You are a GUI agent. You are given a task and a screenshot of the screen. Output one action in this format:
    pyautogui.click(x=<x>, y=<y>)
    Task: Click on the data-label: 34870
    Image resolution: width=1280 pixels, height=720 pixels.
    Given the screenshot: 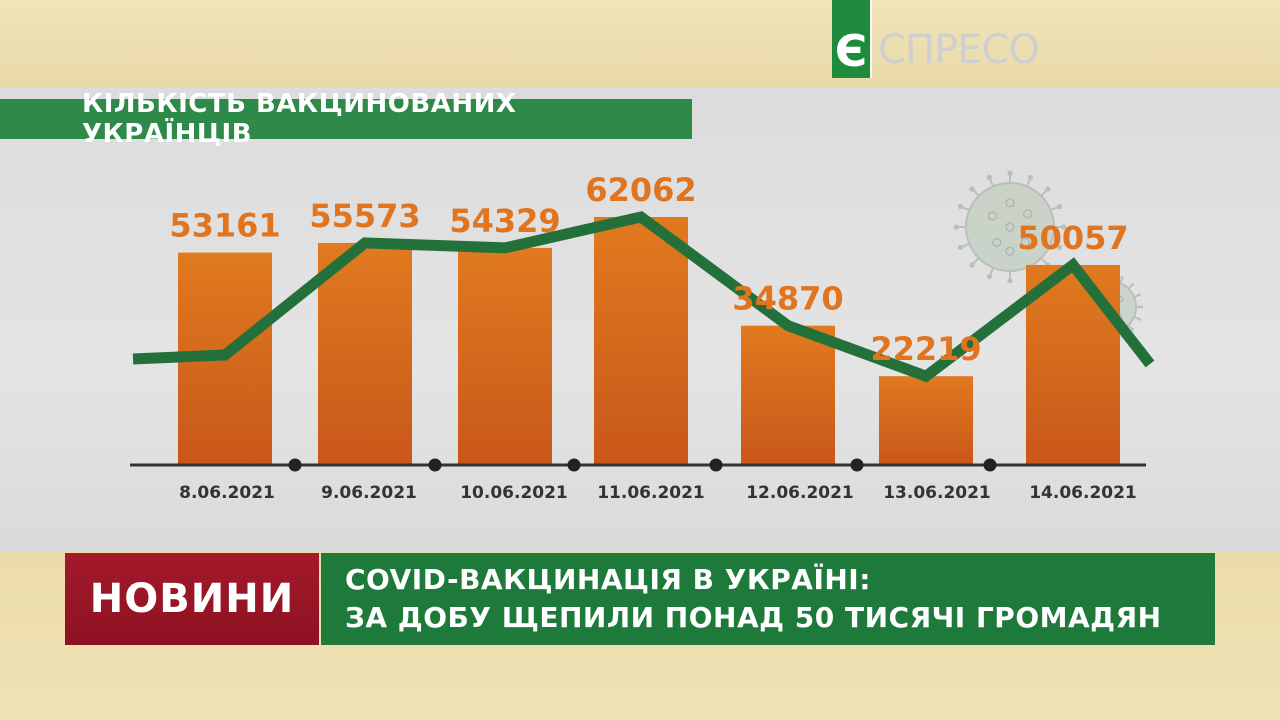 What is the action you would take?
    pyautogui.click(x=787, y=299)
    